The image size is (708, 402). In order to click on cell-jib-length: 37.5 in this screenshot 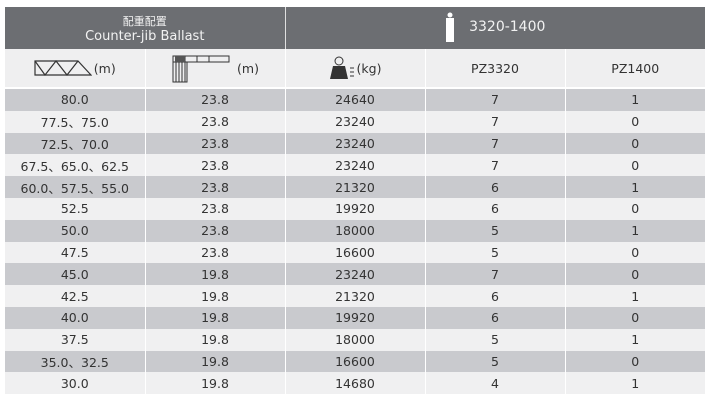, I will do `click(75, 339)`.